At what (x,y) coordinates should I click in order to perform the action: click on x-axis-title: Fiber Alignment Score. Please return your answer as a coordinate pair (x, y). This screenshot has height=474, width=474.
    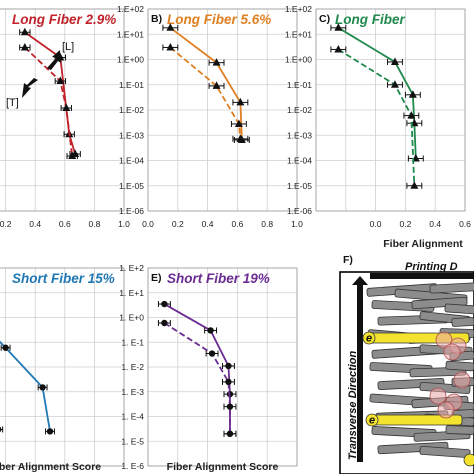
    Looking at the image, I should click on (223, 467).